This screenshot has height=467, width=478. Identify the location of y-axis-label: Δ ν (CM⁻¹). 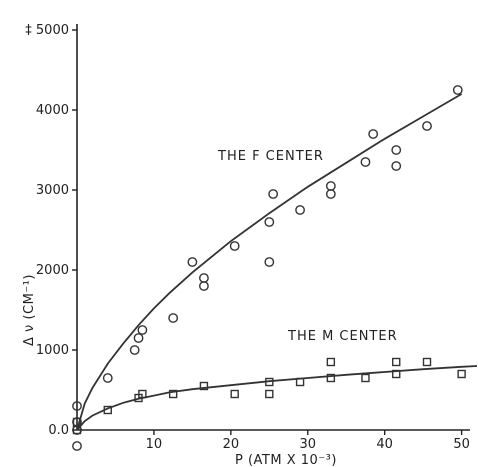
(29, 310).